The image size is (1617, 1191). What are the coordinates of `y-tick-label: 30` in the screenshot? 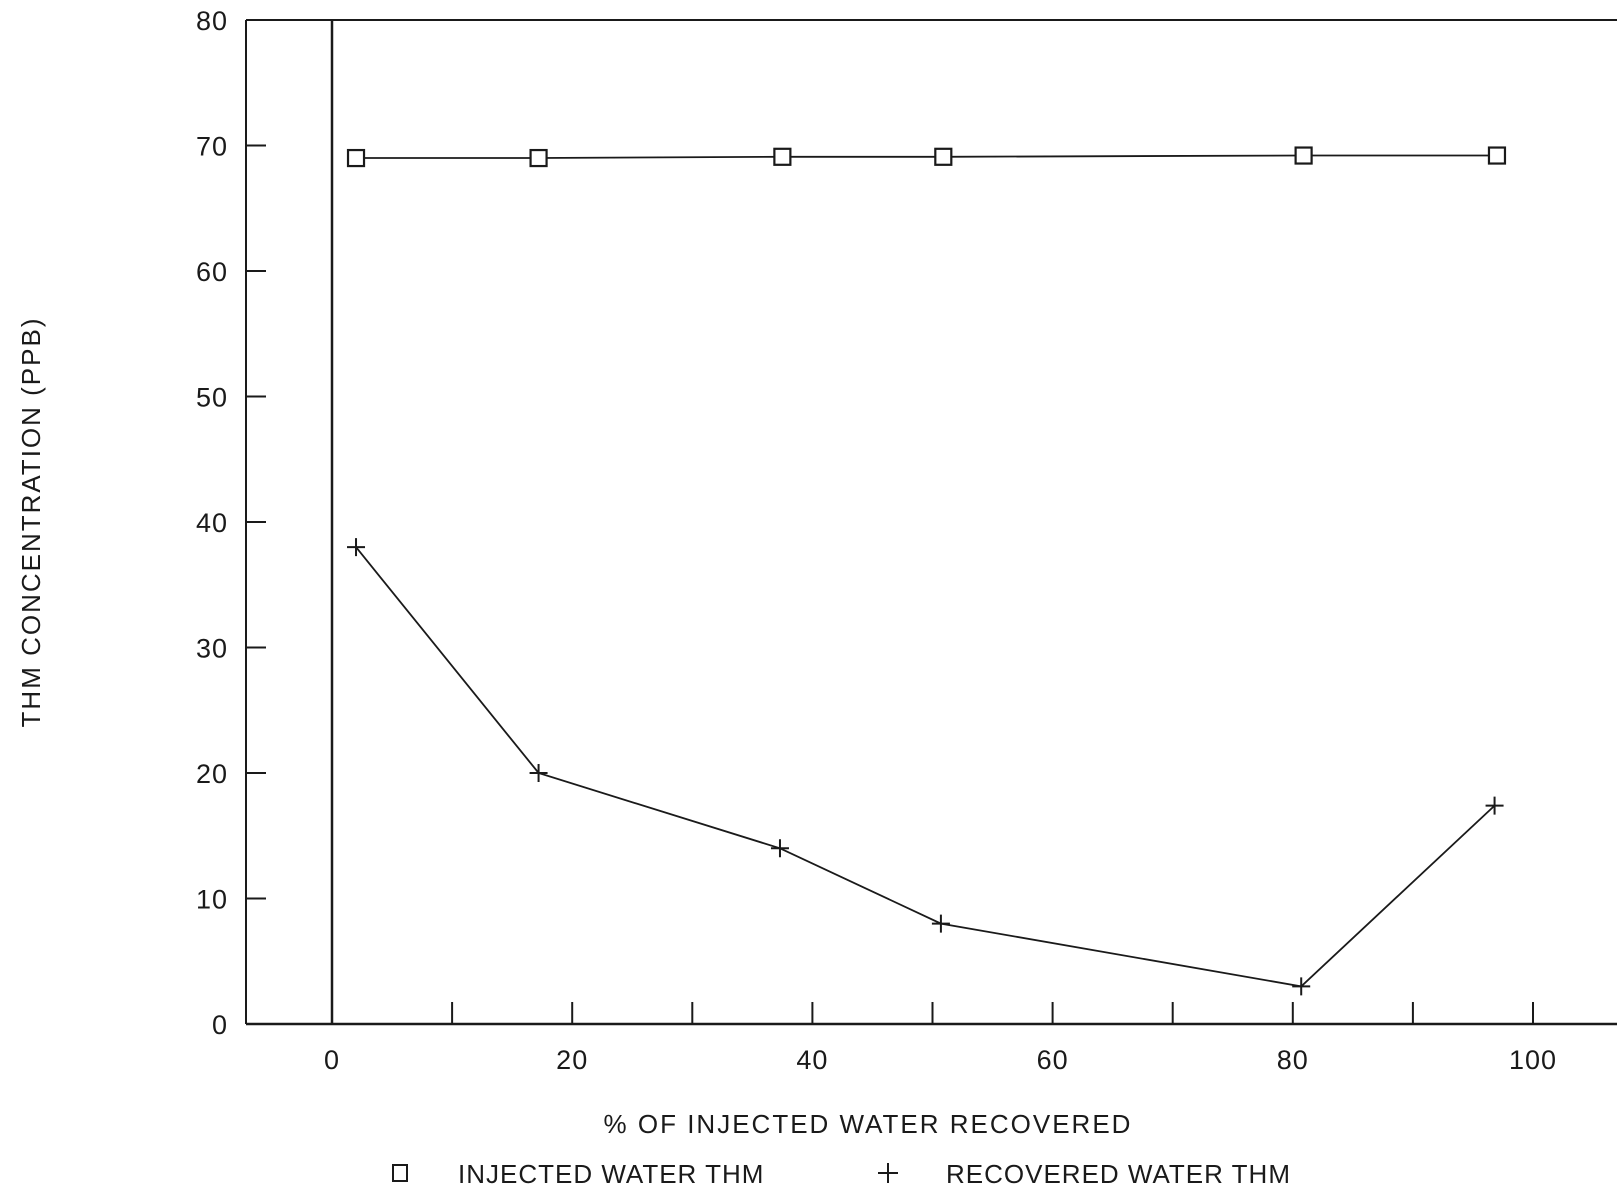 It's located at (212, 649).